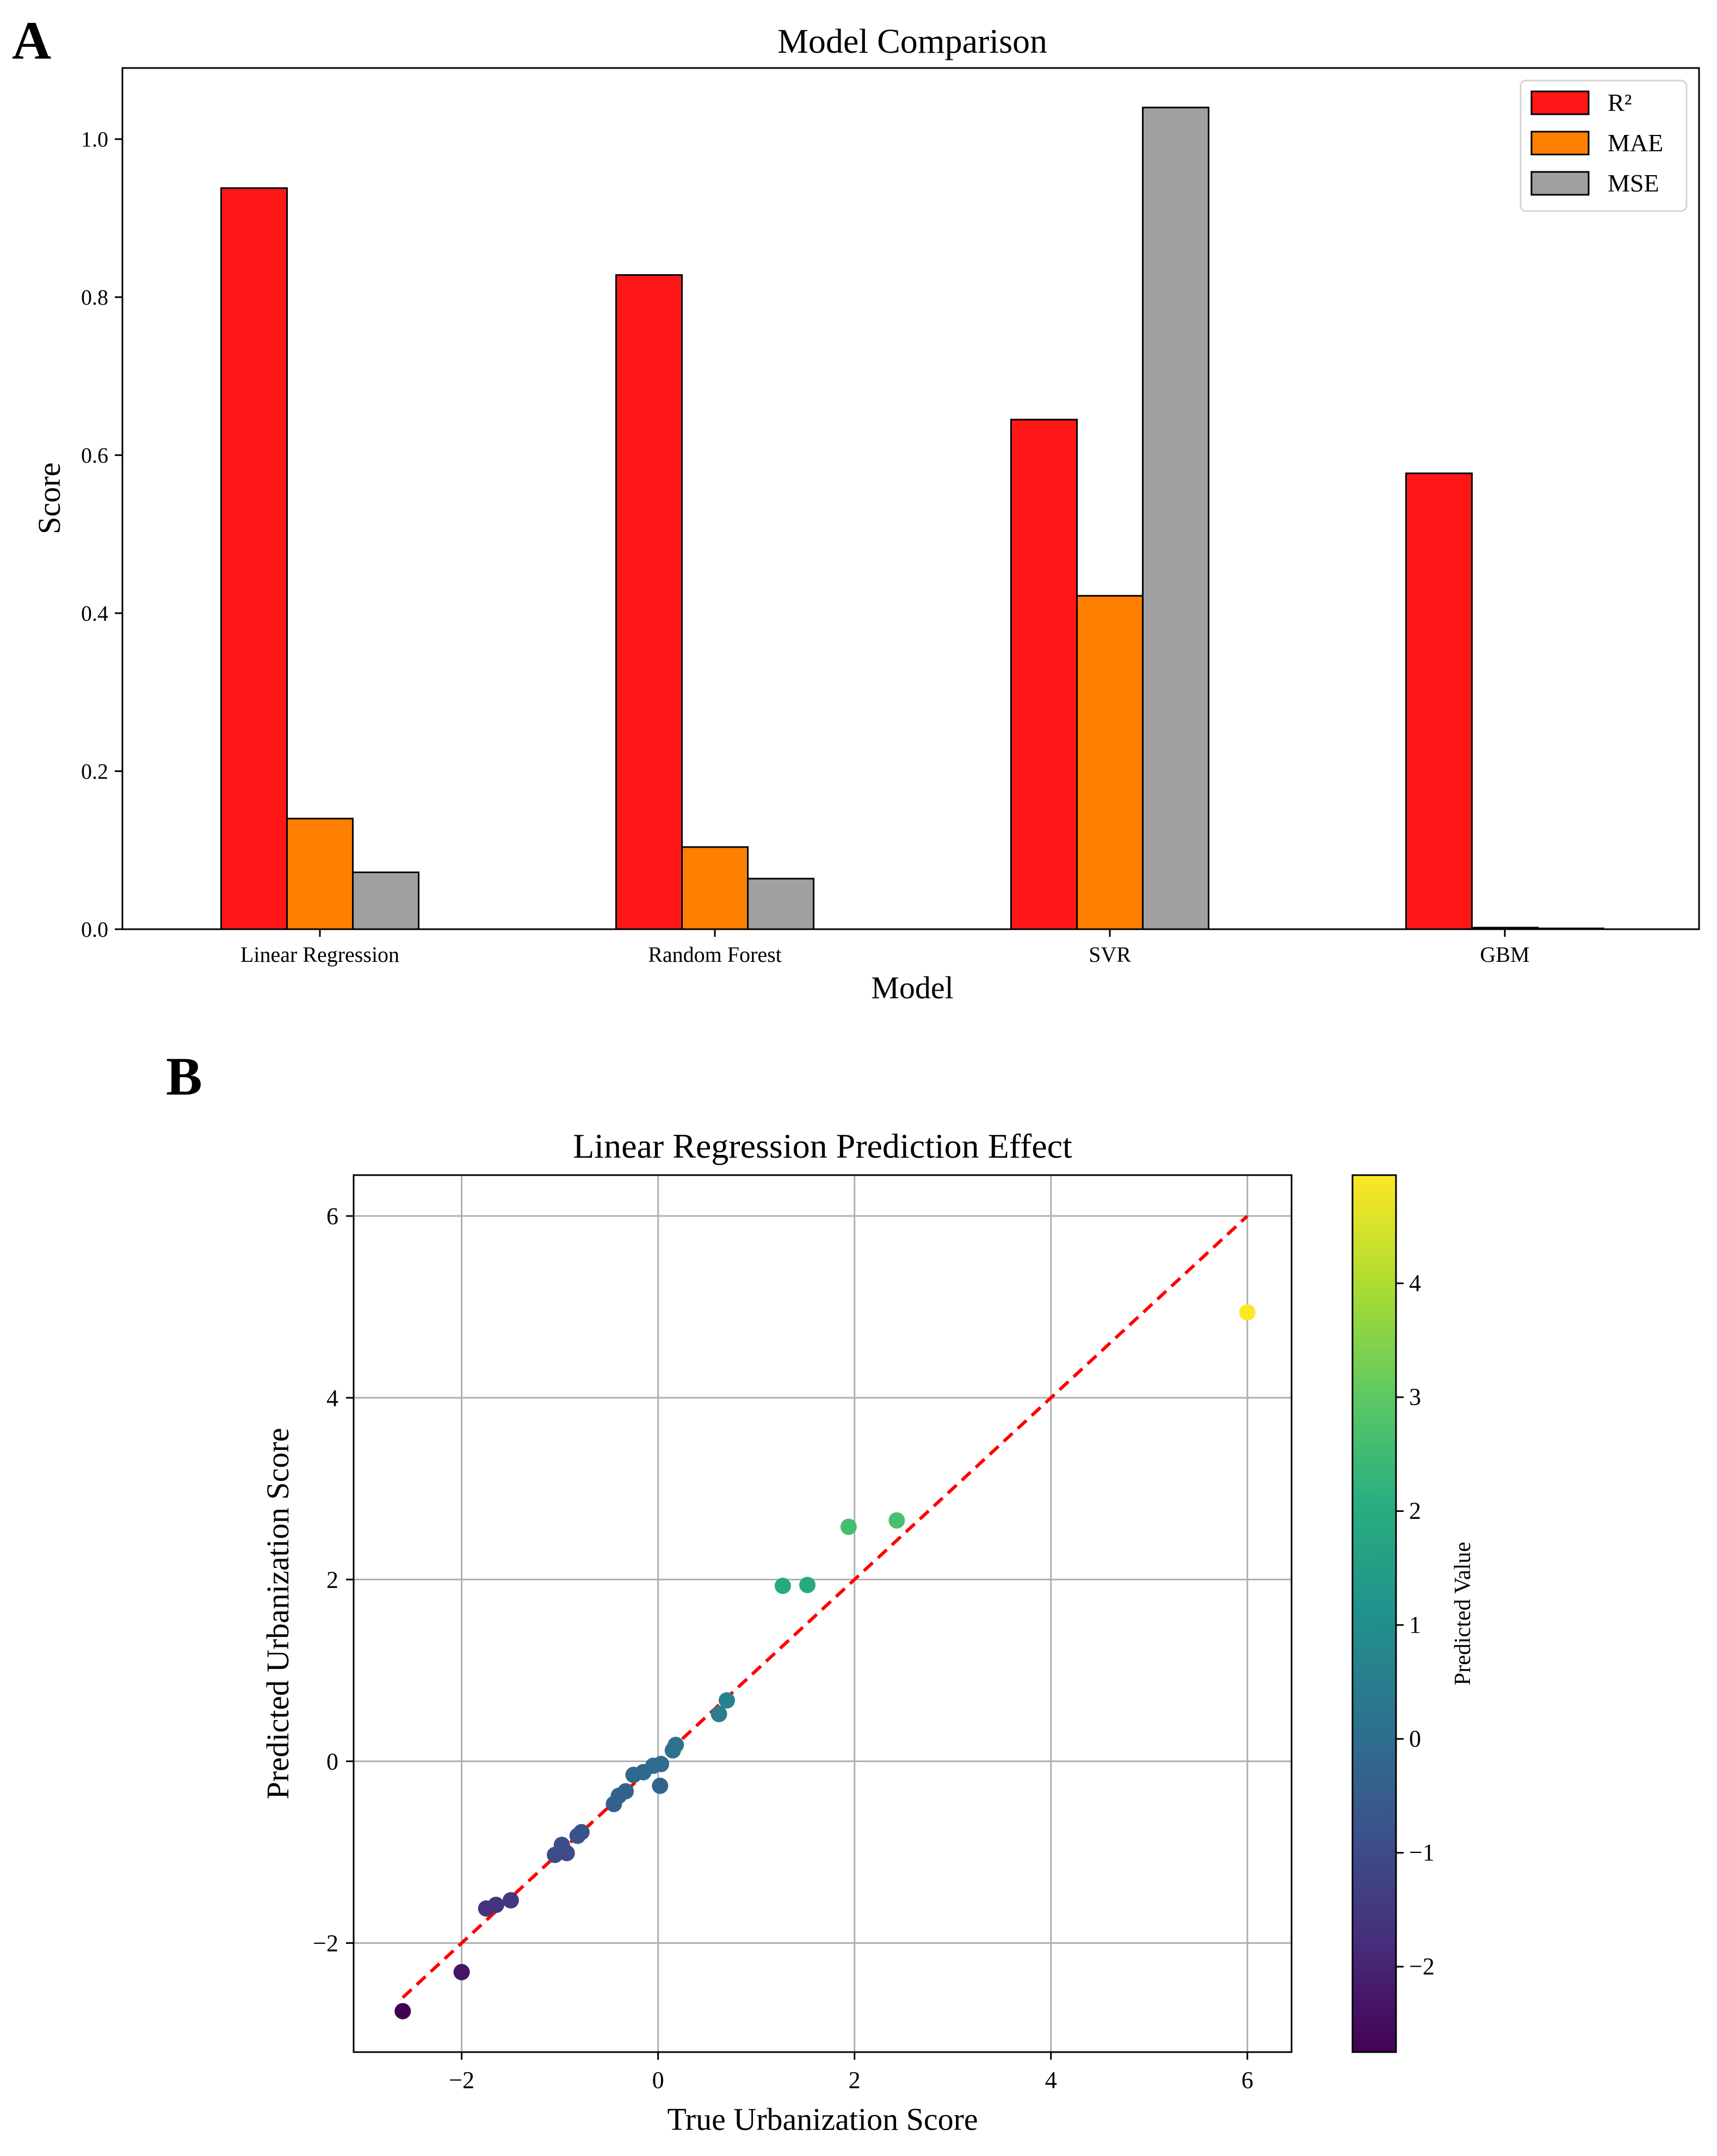 This screenshot has height=2156, width=1717. I want to click on panel-a-letter: A, so click(32, 40).